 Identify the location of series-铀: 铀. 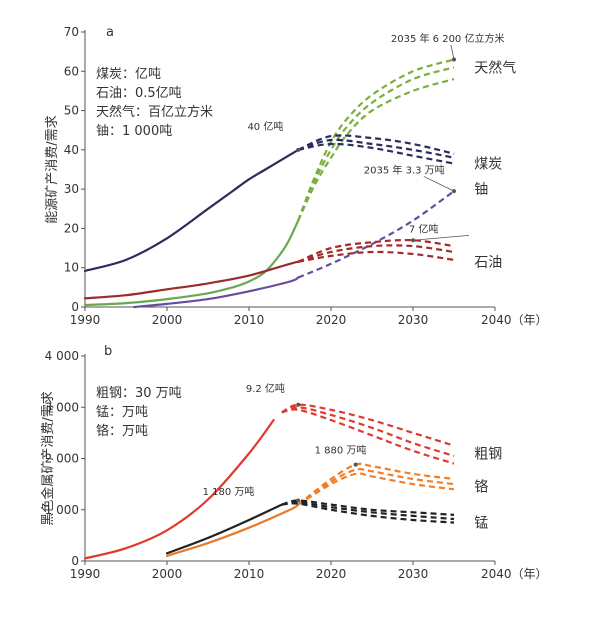
(310, 245).